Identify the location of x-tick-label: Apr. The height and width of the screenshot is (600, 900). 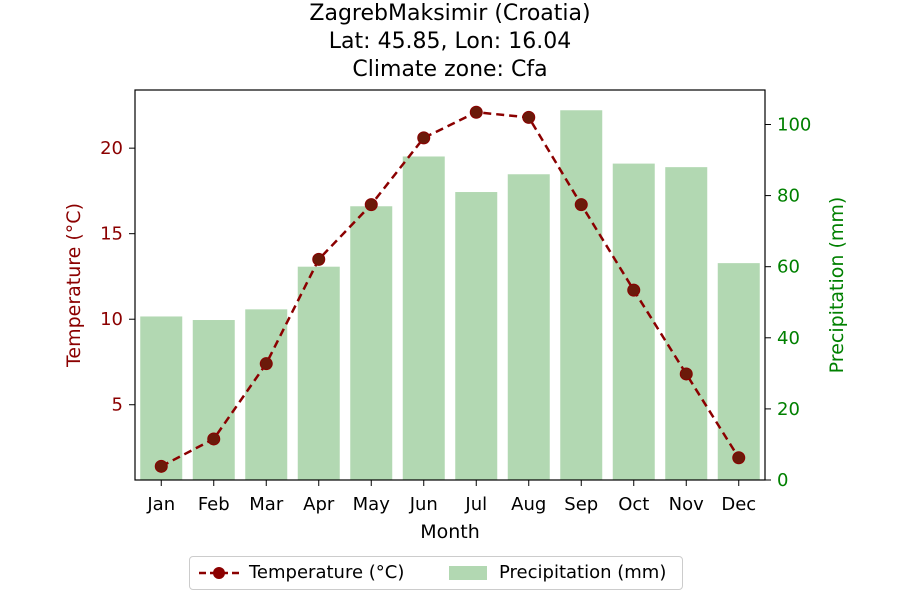
(319, 504).